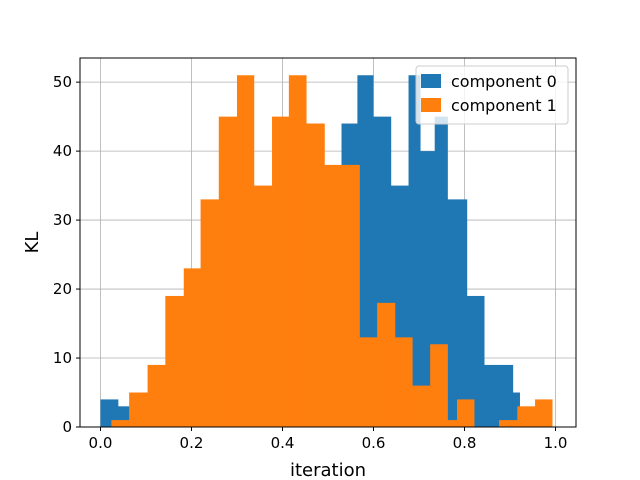  I want to click on x-tick-label: 0.0, so click(101, 443).